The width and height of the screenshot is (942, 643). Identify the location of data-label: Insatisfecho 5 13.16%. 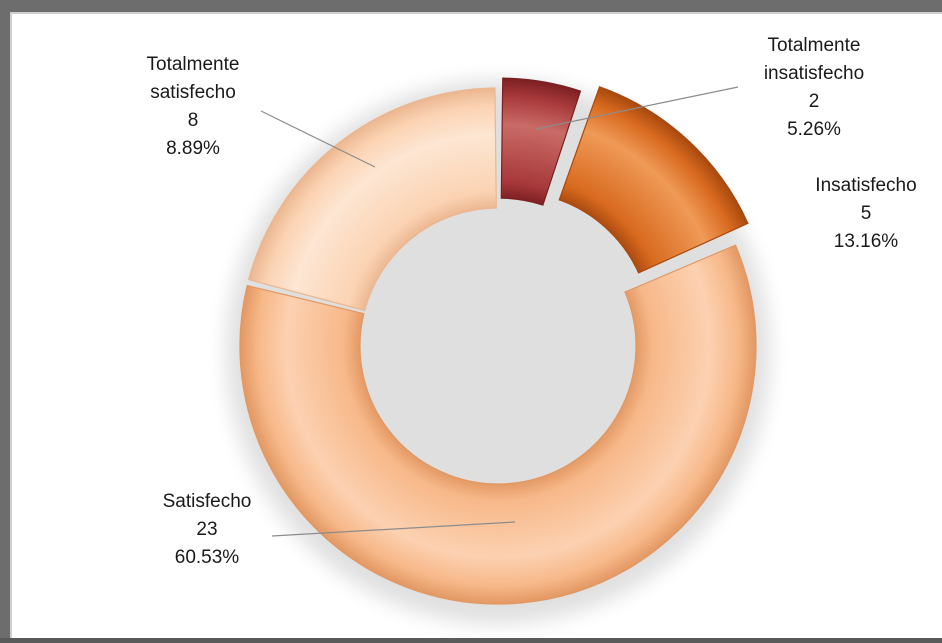
(865, 213).